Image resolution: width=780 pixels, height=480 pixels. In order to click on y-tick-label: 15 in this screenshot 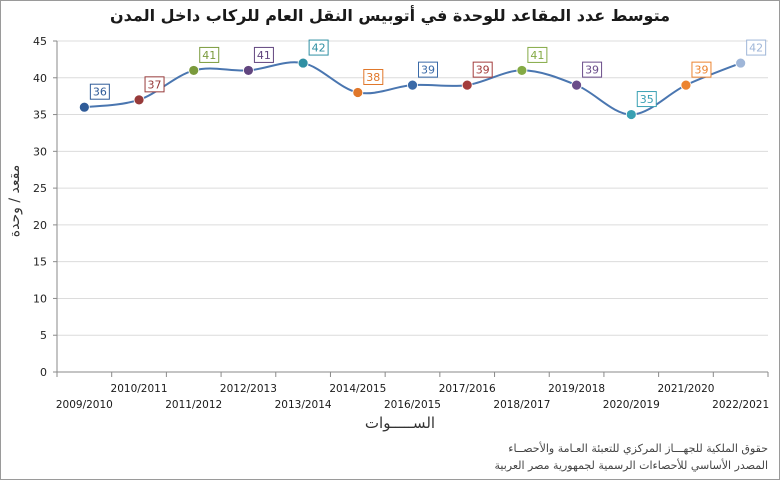, I will do `click(40, 262)`.